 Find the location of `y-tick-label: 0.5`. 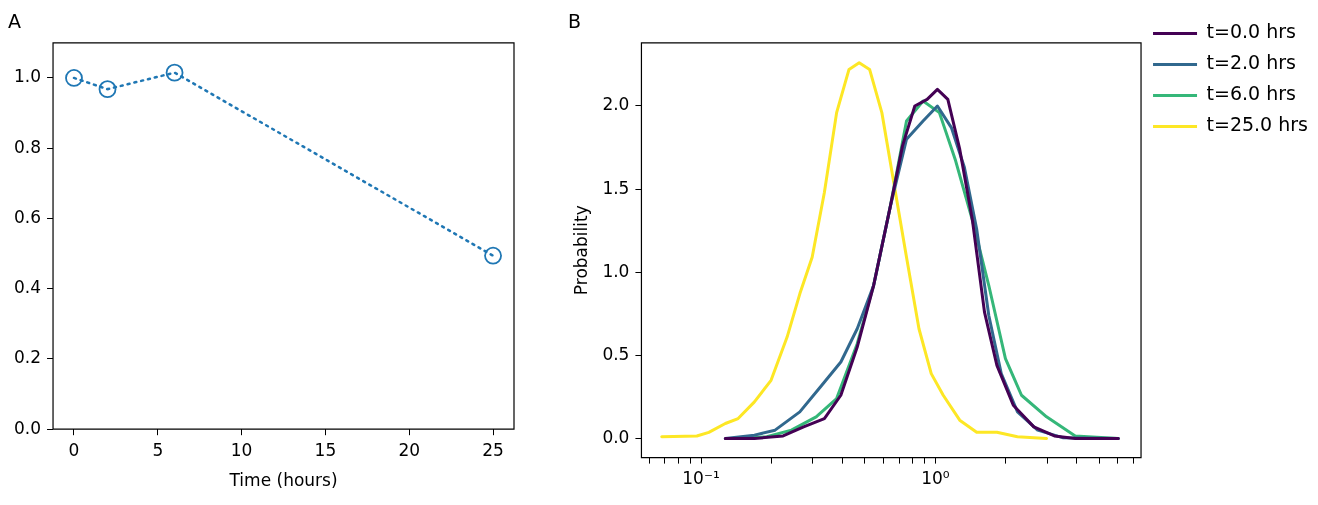

y-tick-label: 0.5 is located at coordinates (616, 353).